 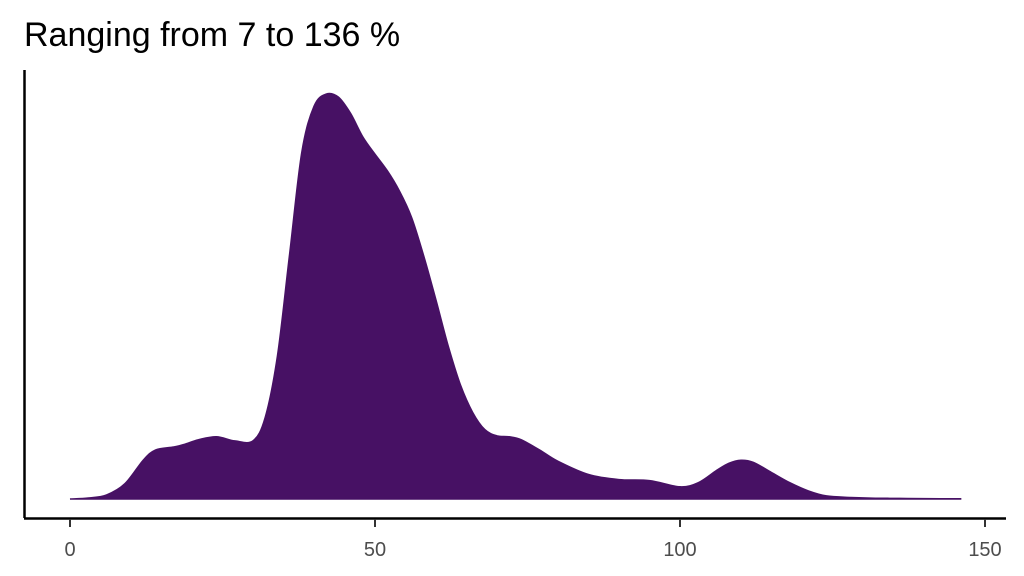 What do you see at coordinates (69, 550) in the screenshot?
I see `x-tick-label: 0` at bounding box center [69, 550].